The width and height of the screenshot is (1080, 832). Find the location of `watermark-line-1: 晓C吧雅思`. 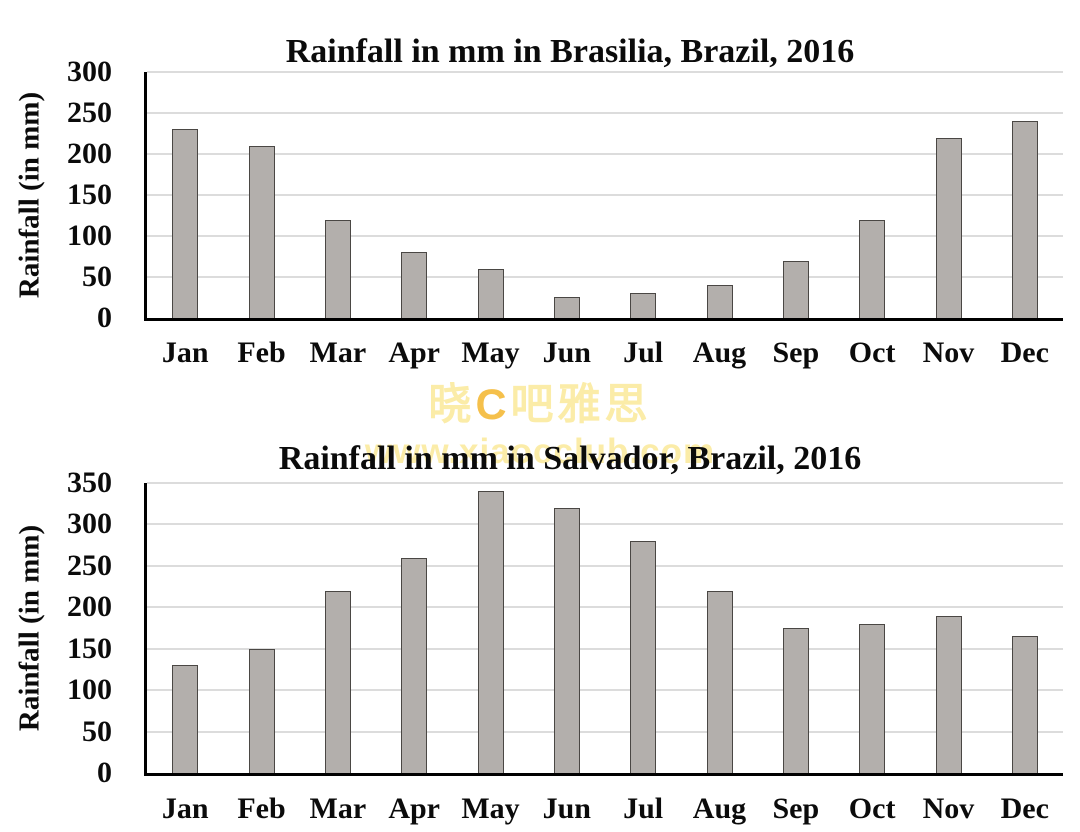

watermark-line-1: 晓C吧雅思 is located at coordinates (540, 401).